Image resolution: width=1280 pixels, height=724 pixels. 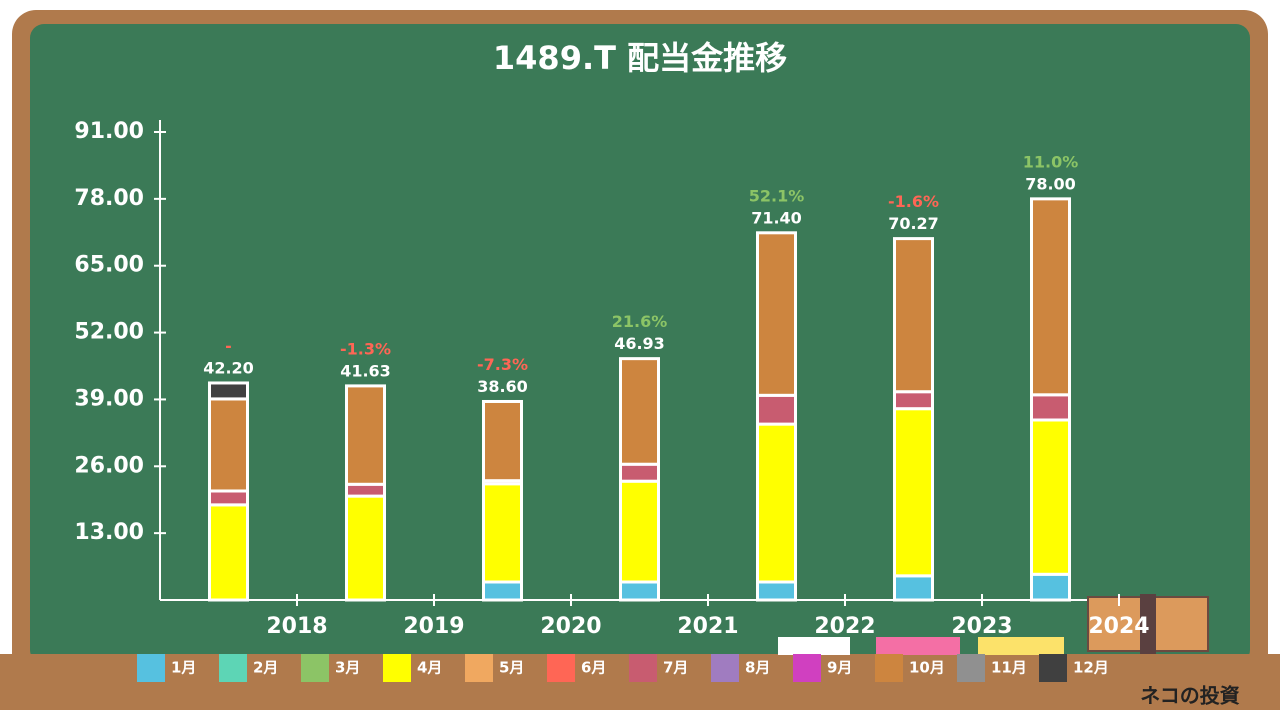 What do you see at coordinates (347, 668) in the screenshot?
I see `legend-label: 3月` at bounding box center [347, 668].